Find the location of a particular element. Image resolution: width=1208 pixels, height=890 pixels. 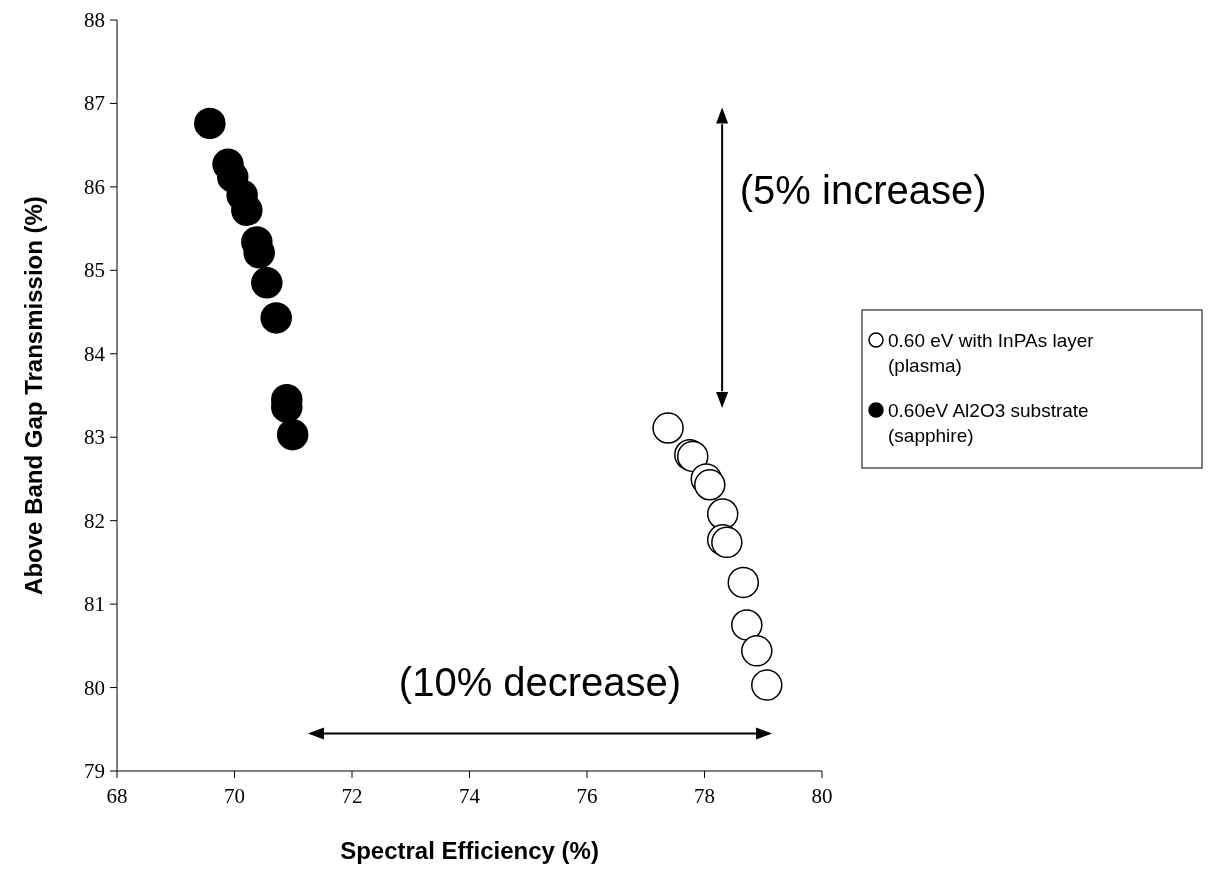

y-tick-label: 84 is located at coordinates (95, 353).